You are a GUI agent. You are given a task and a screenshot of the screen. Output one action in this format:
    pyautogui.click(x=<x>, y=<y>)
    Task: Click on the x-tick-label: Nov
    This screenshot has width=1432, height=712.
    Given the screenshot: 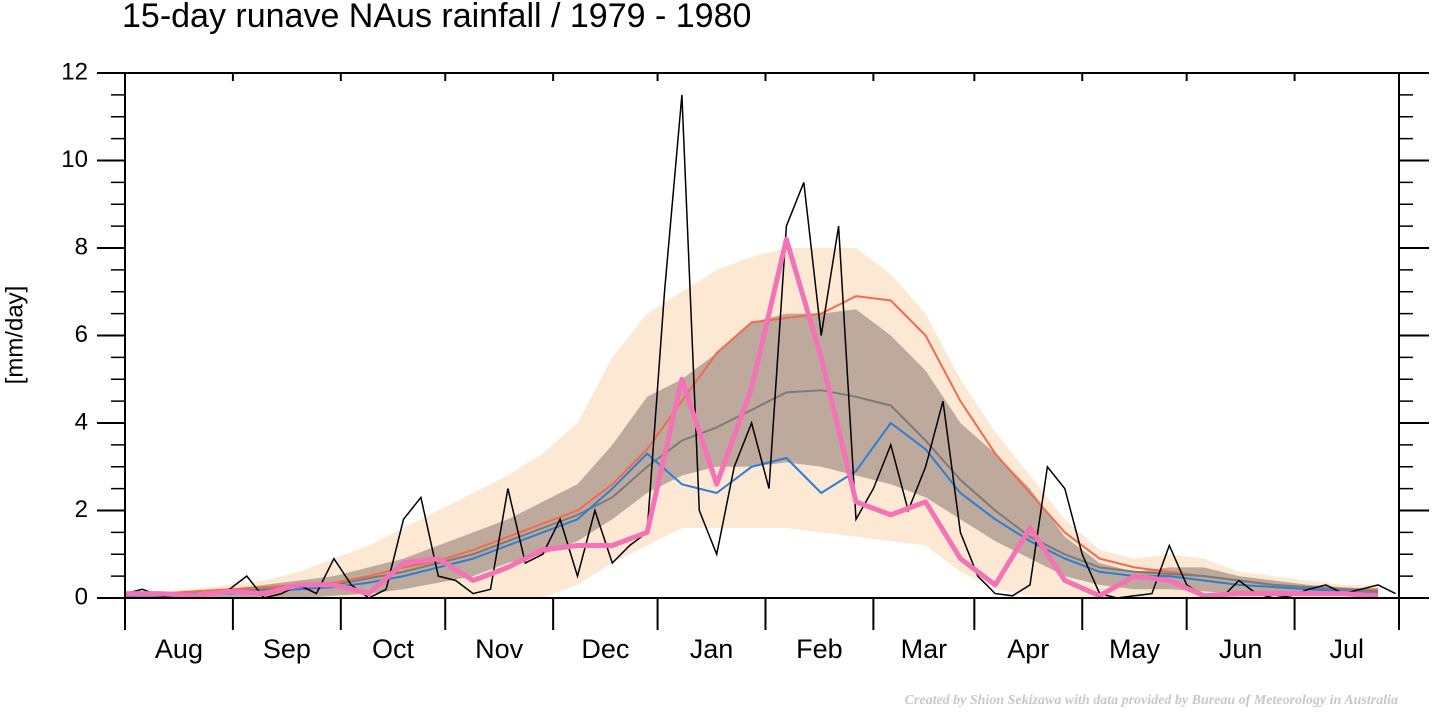 What is the action you would take?
    pyautogui.click(x=499, y=649)
    